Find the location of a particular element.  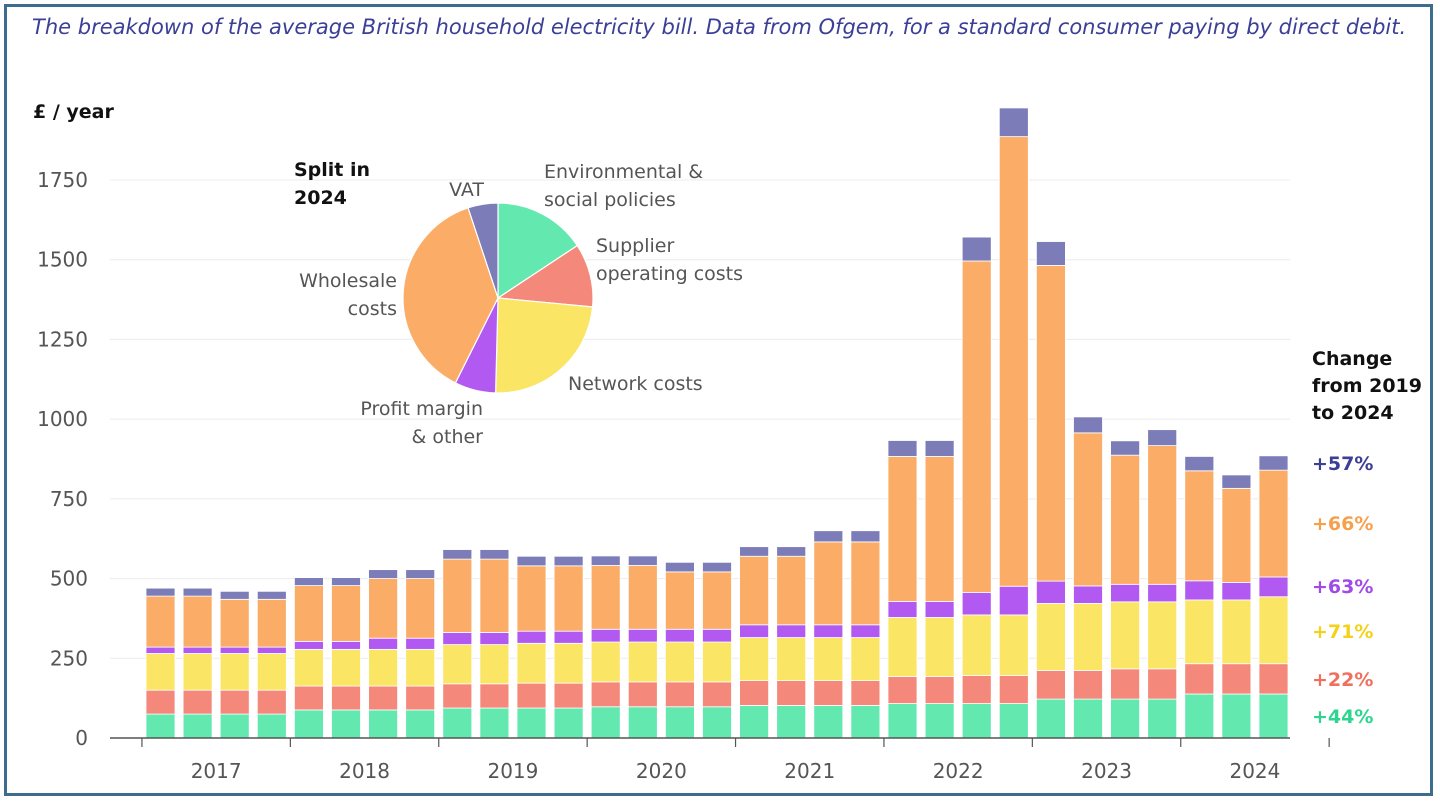

bar-2-profit-margin-other is located at coordinates (197, 650).